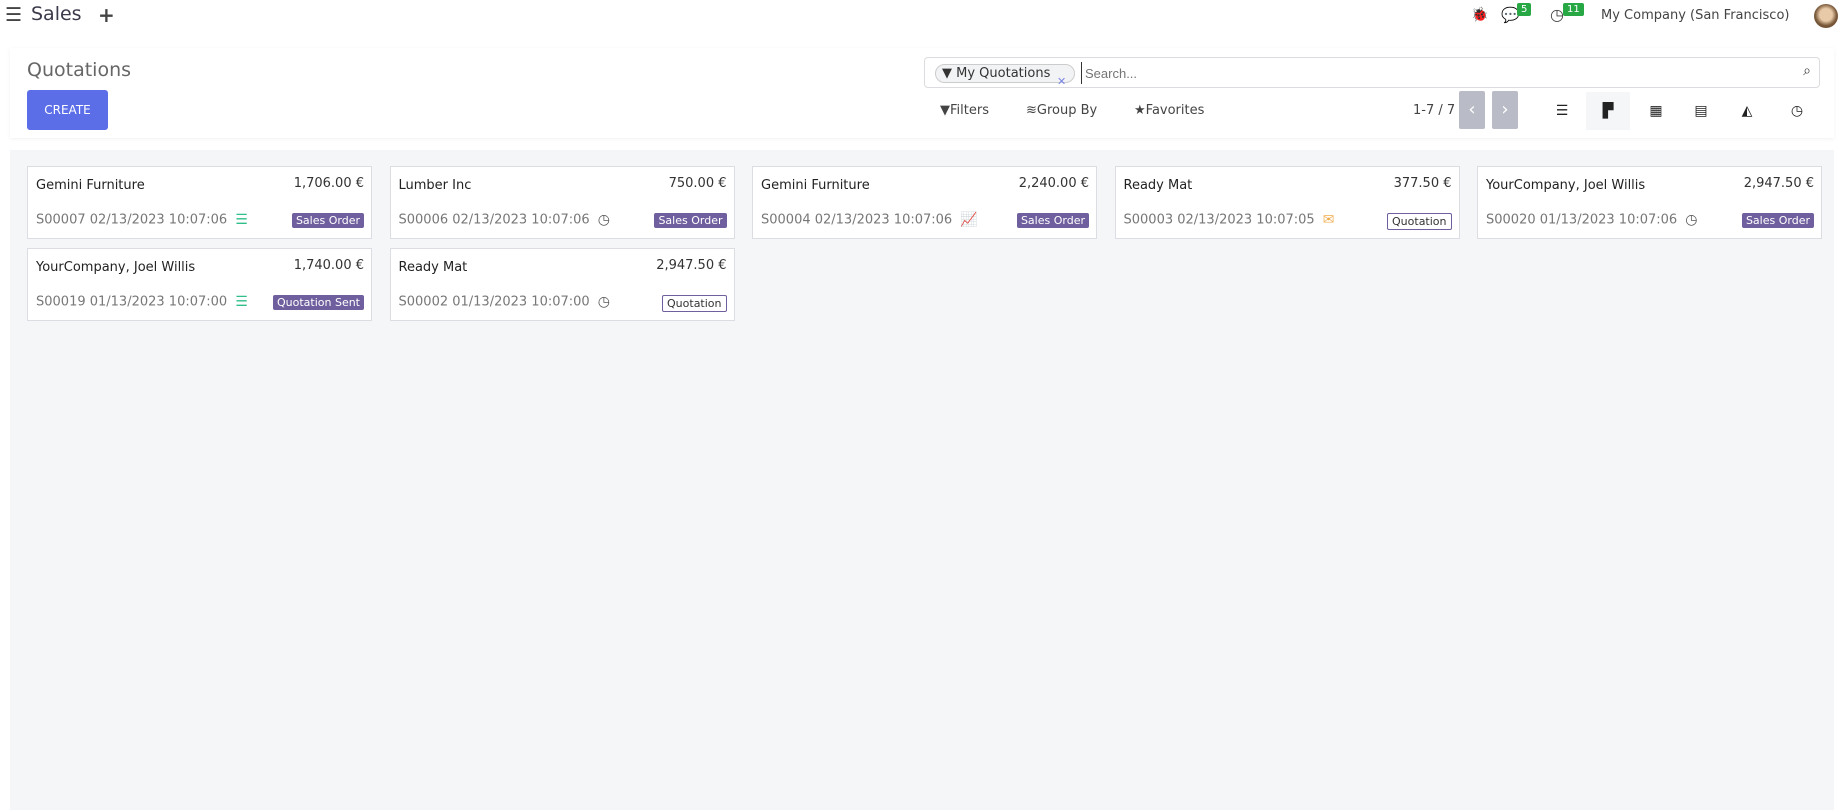 Image resolution: width=1844 pixels, height=810 pixels. I want to click on search-icon: ⌕, so click(1807, 71).